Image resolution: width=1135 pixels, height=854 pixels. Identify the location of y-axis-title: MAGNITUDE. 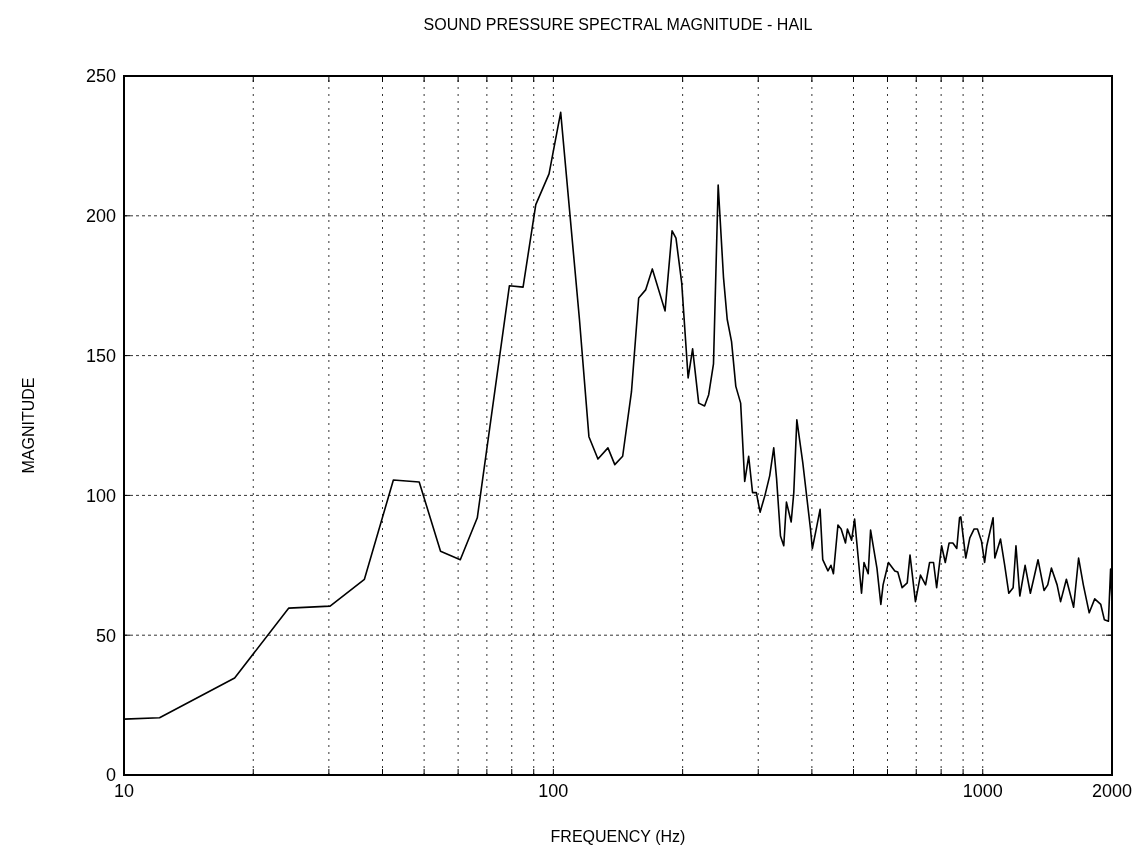
(28, 425).